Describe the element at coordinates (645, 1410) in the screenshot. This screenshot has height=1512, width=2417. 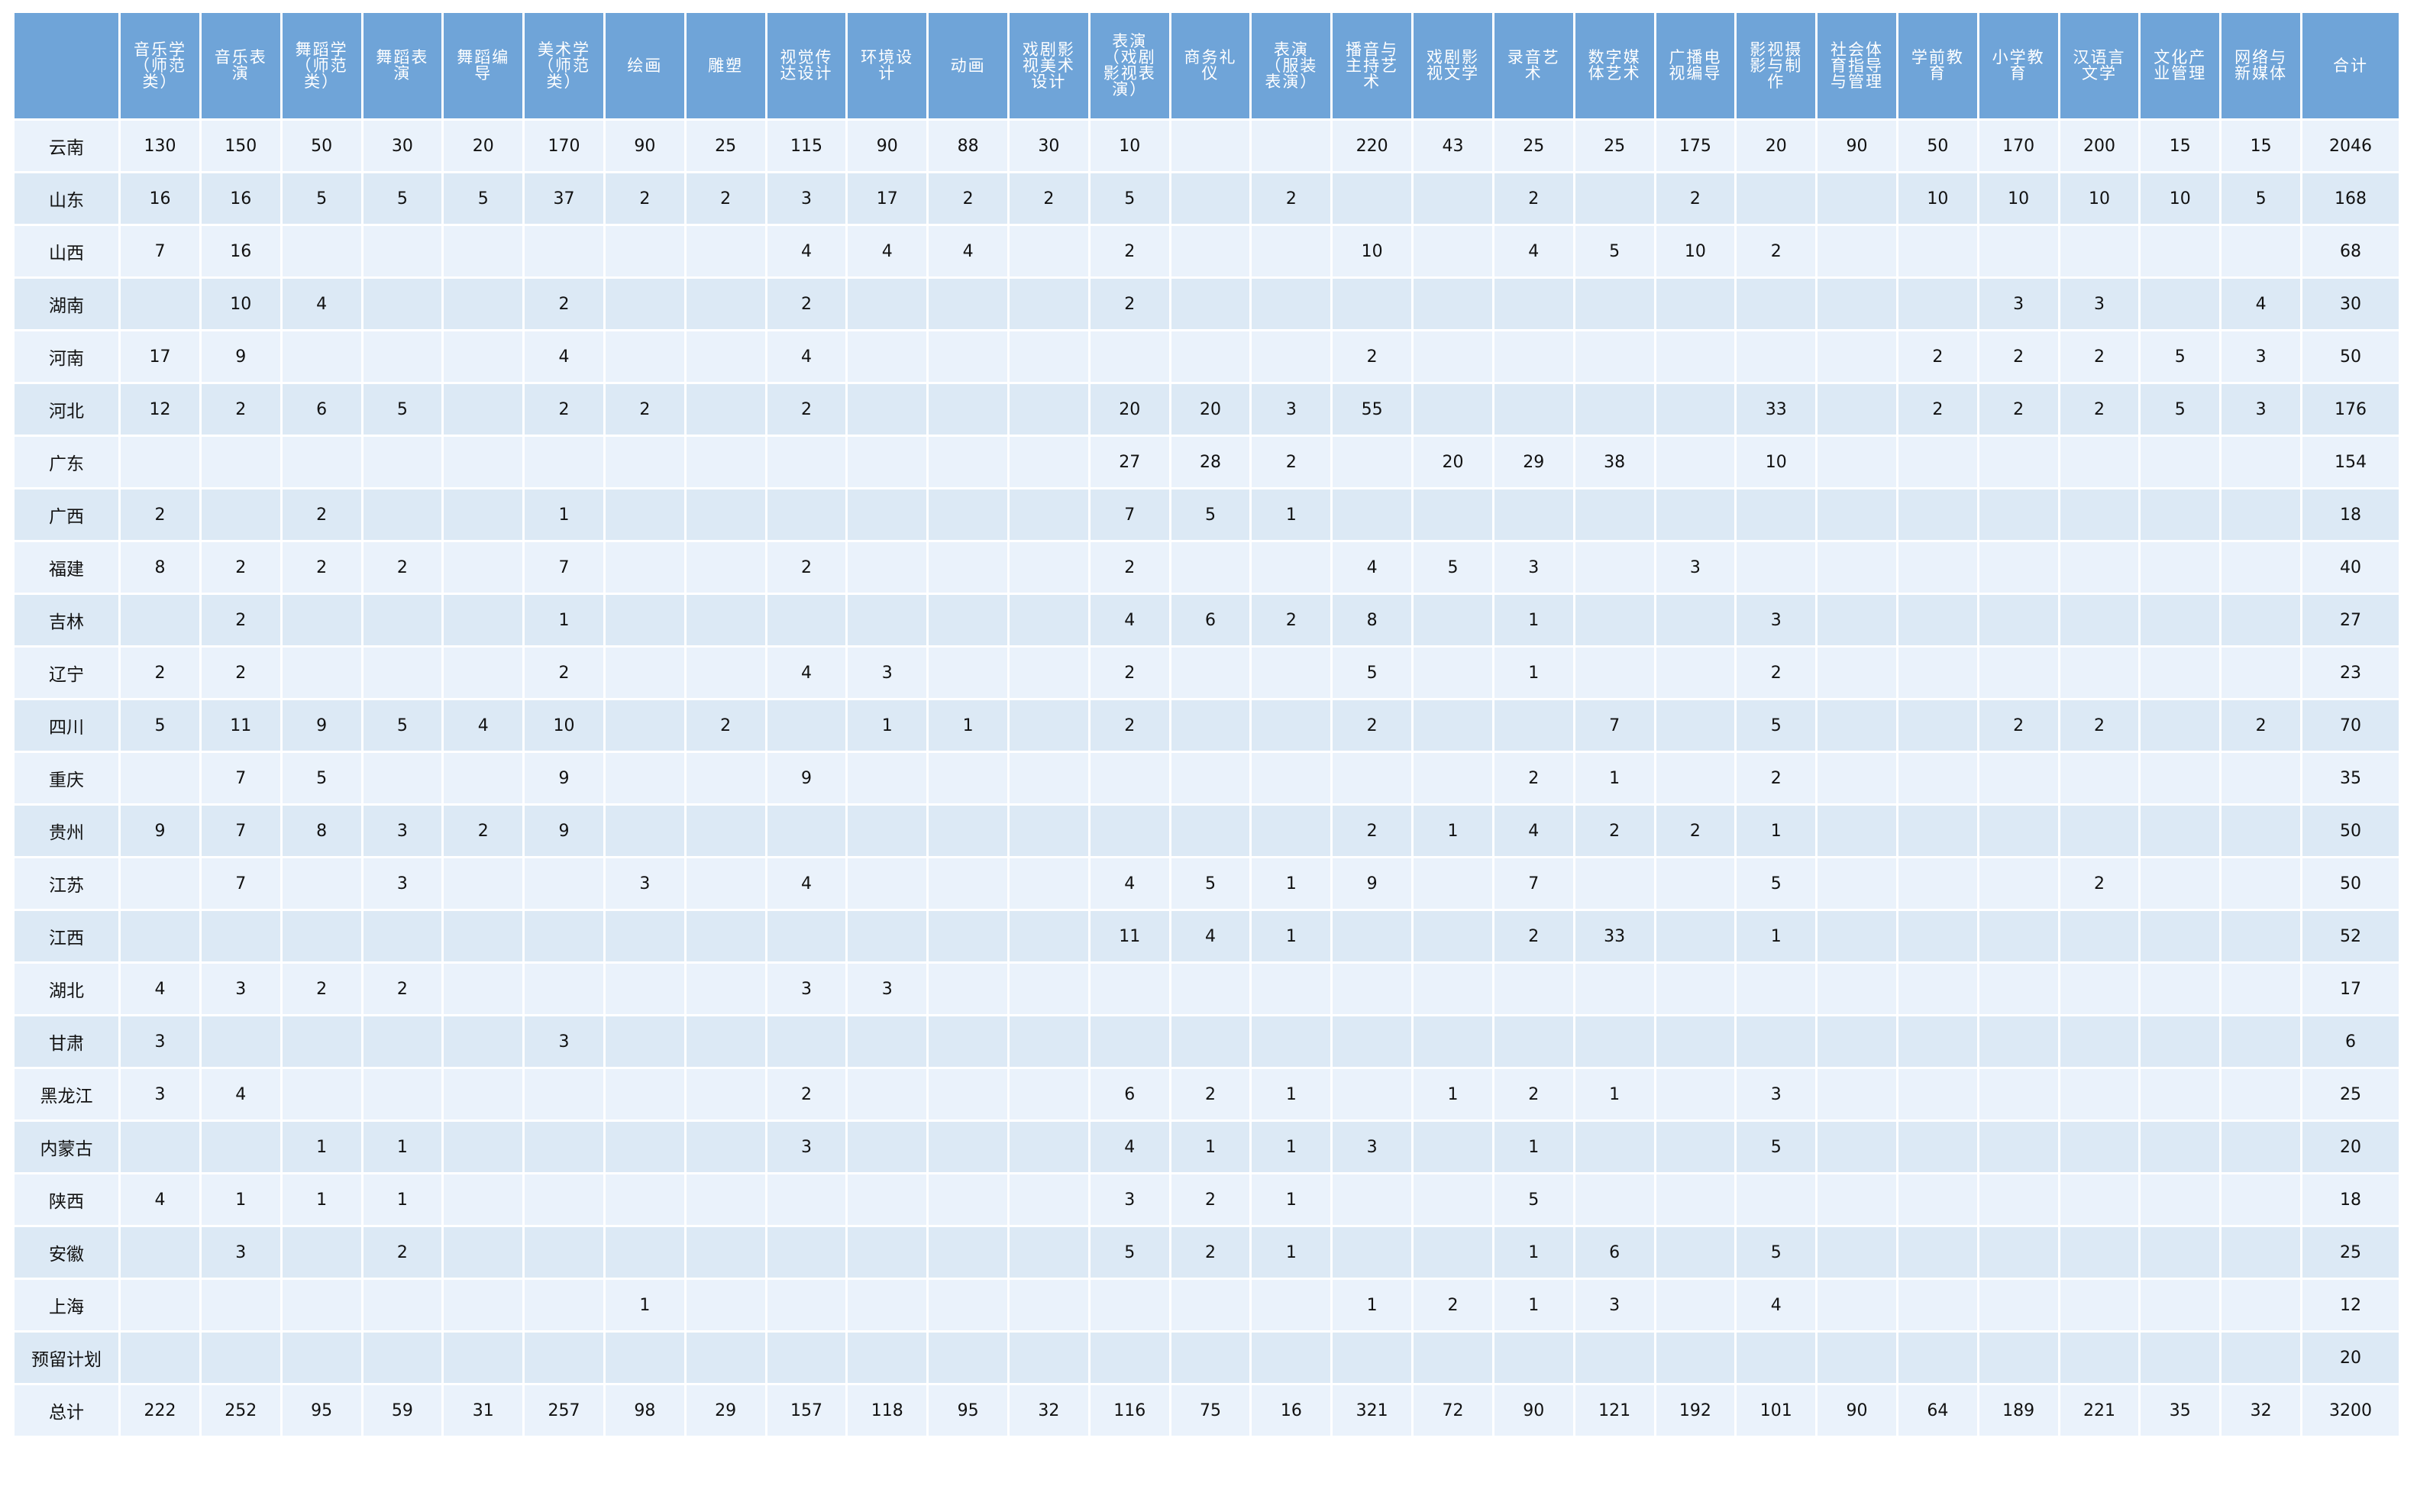
I see `table-cell: 98` at that location.